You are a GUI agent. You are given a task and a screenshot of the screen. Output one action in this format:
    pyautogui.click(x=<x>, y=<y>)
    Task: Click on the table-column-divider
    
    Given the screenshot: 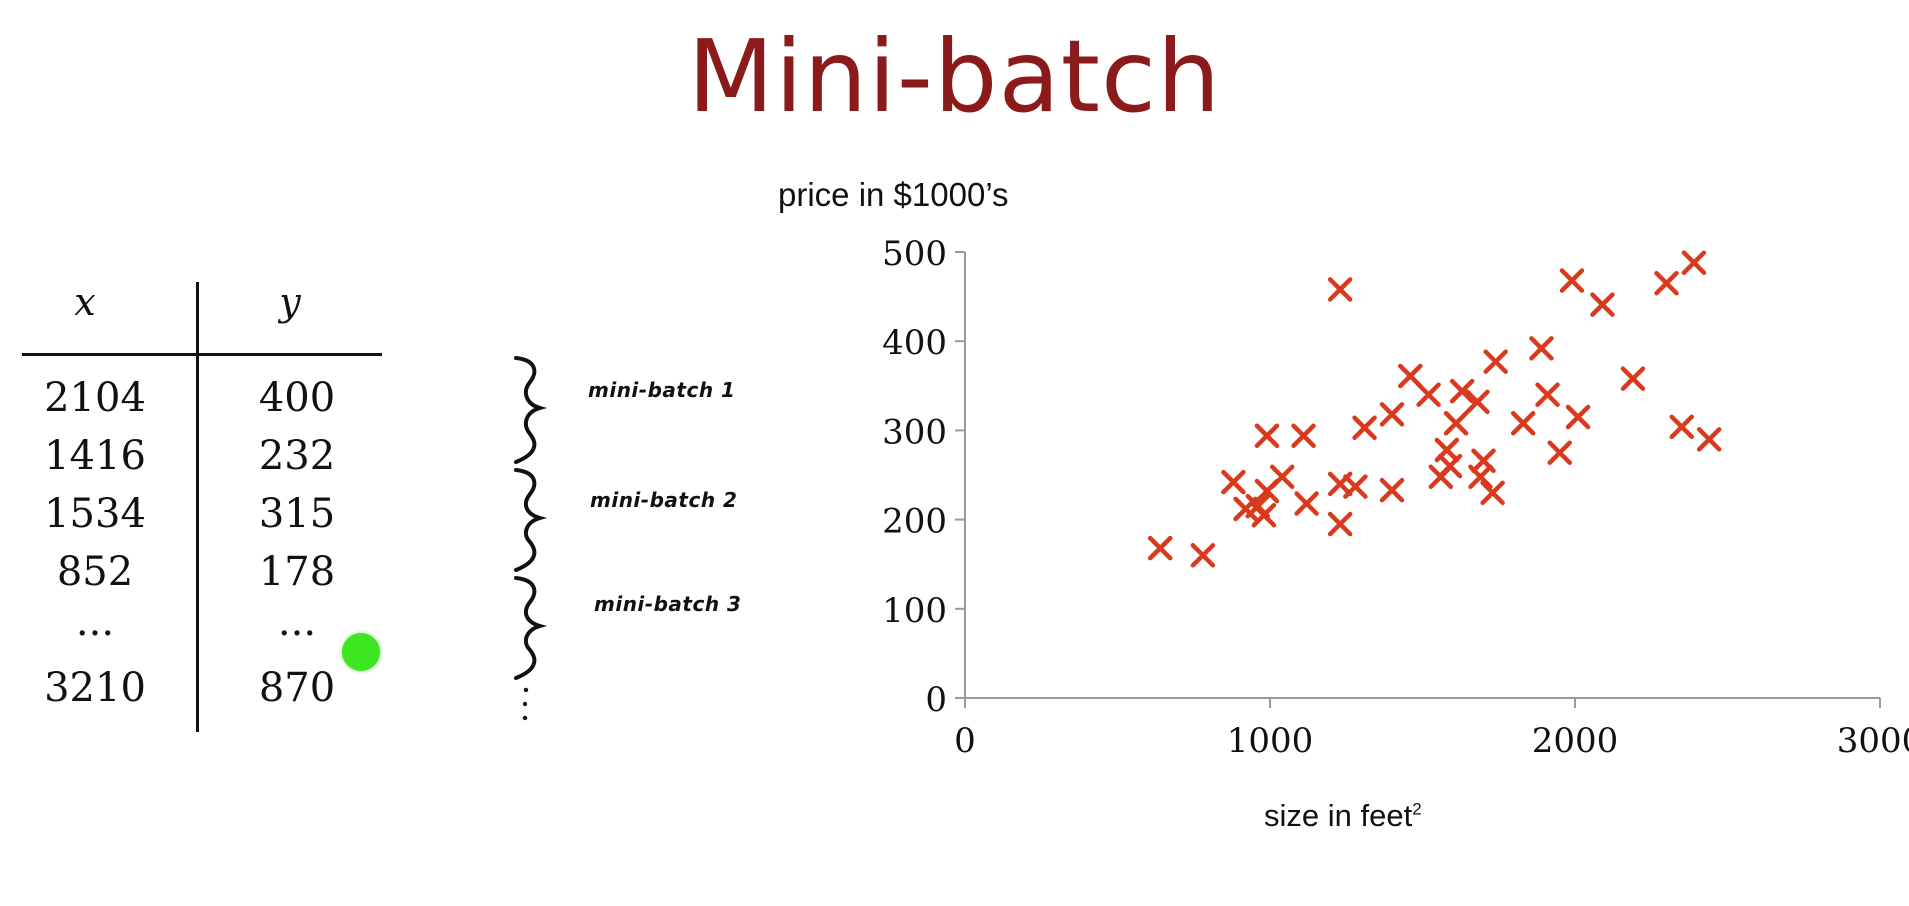 What is the action you would take?
    pyautogui.click(x=197, y=507)
    